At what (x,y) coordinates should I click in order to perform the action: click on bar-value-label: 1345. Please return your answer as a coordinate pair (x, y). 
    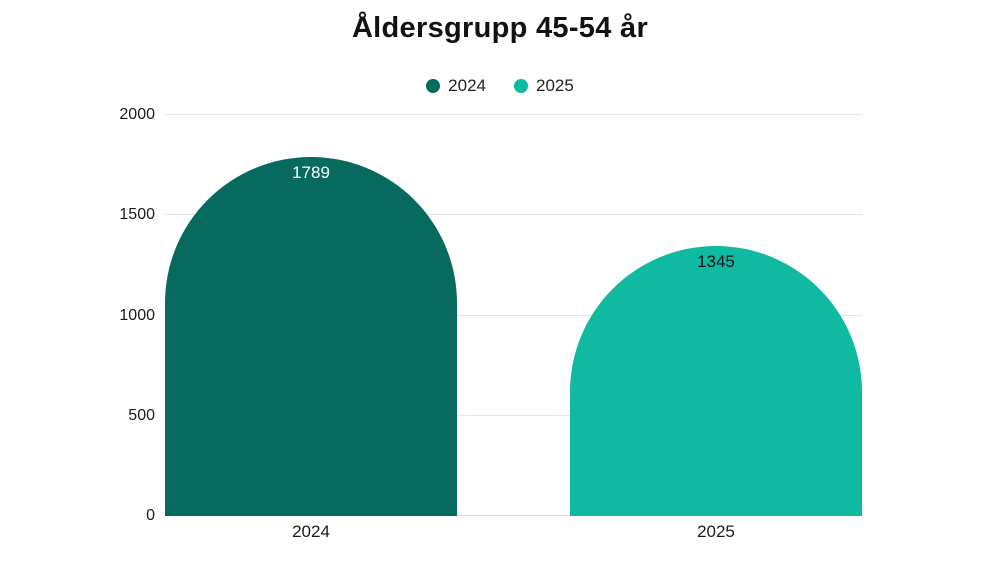
    Looking at the image, I should click on (716, 262).